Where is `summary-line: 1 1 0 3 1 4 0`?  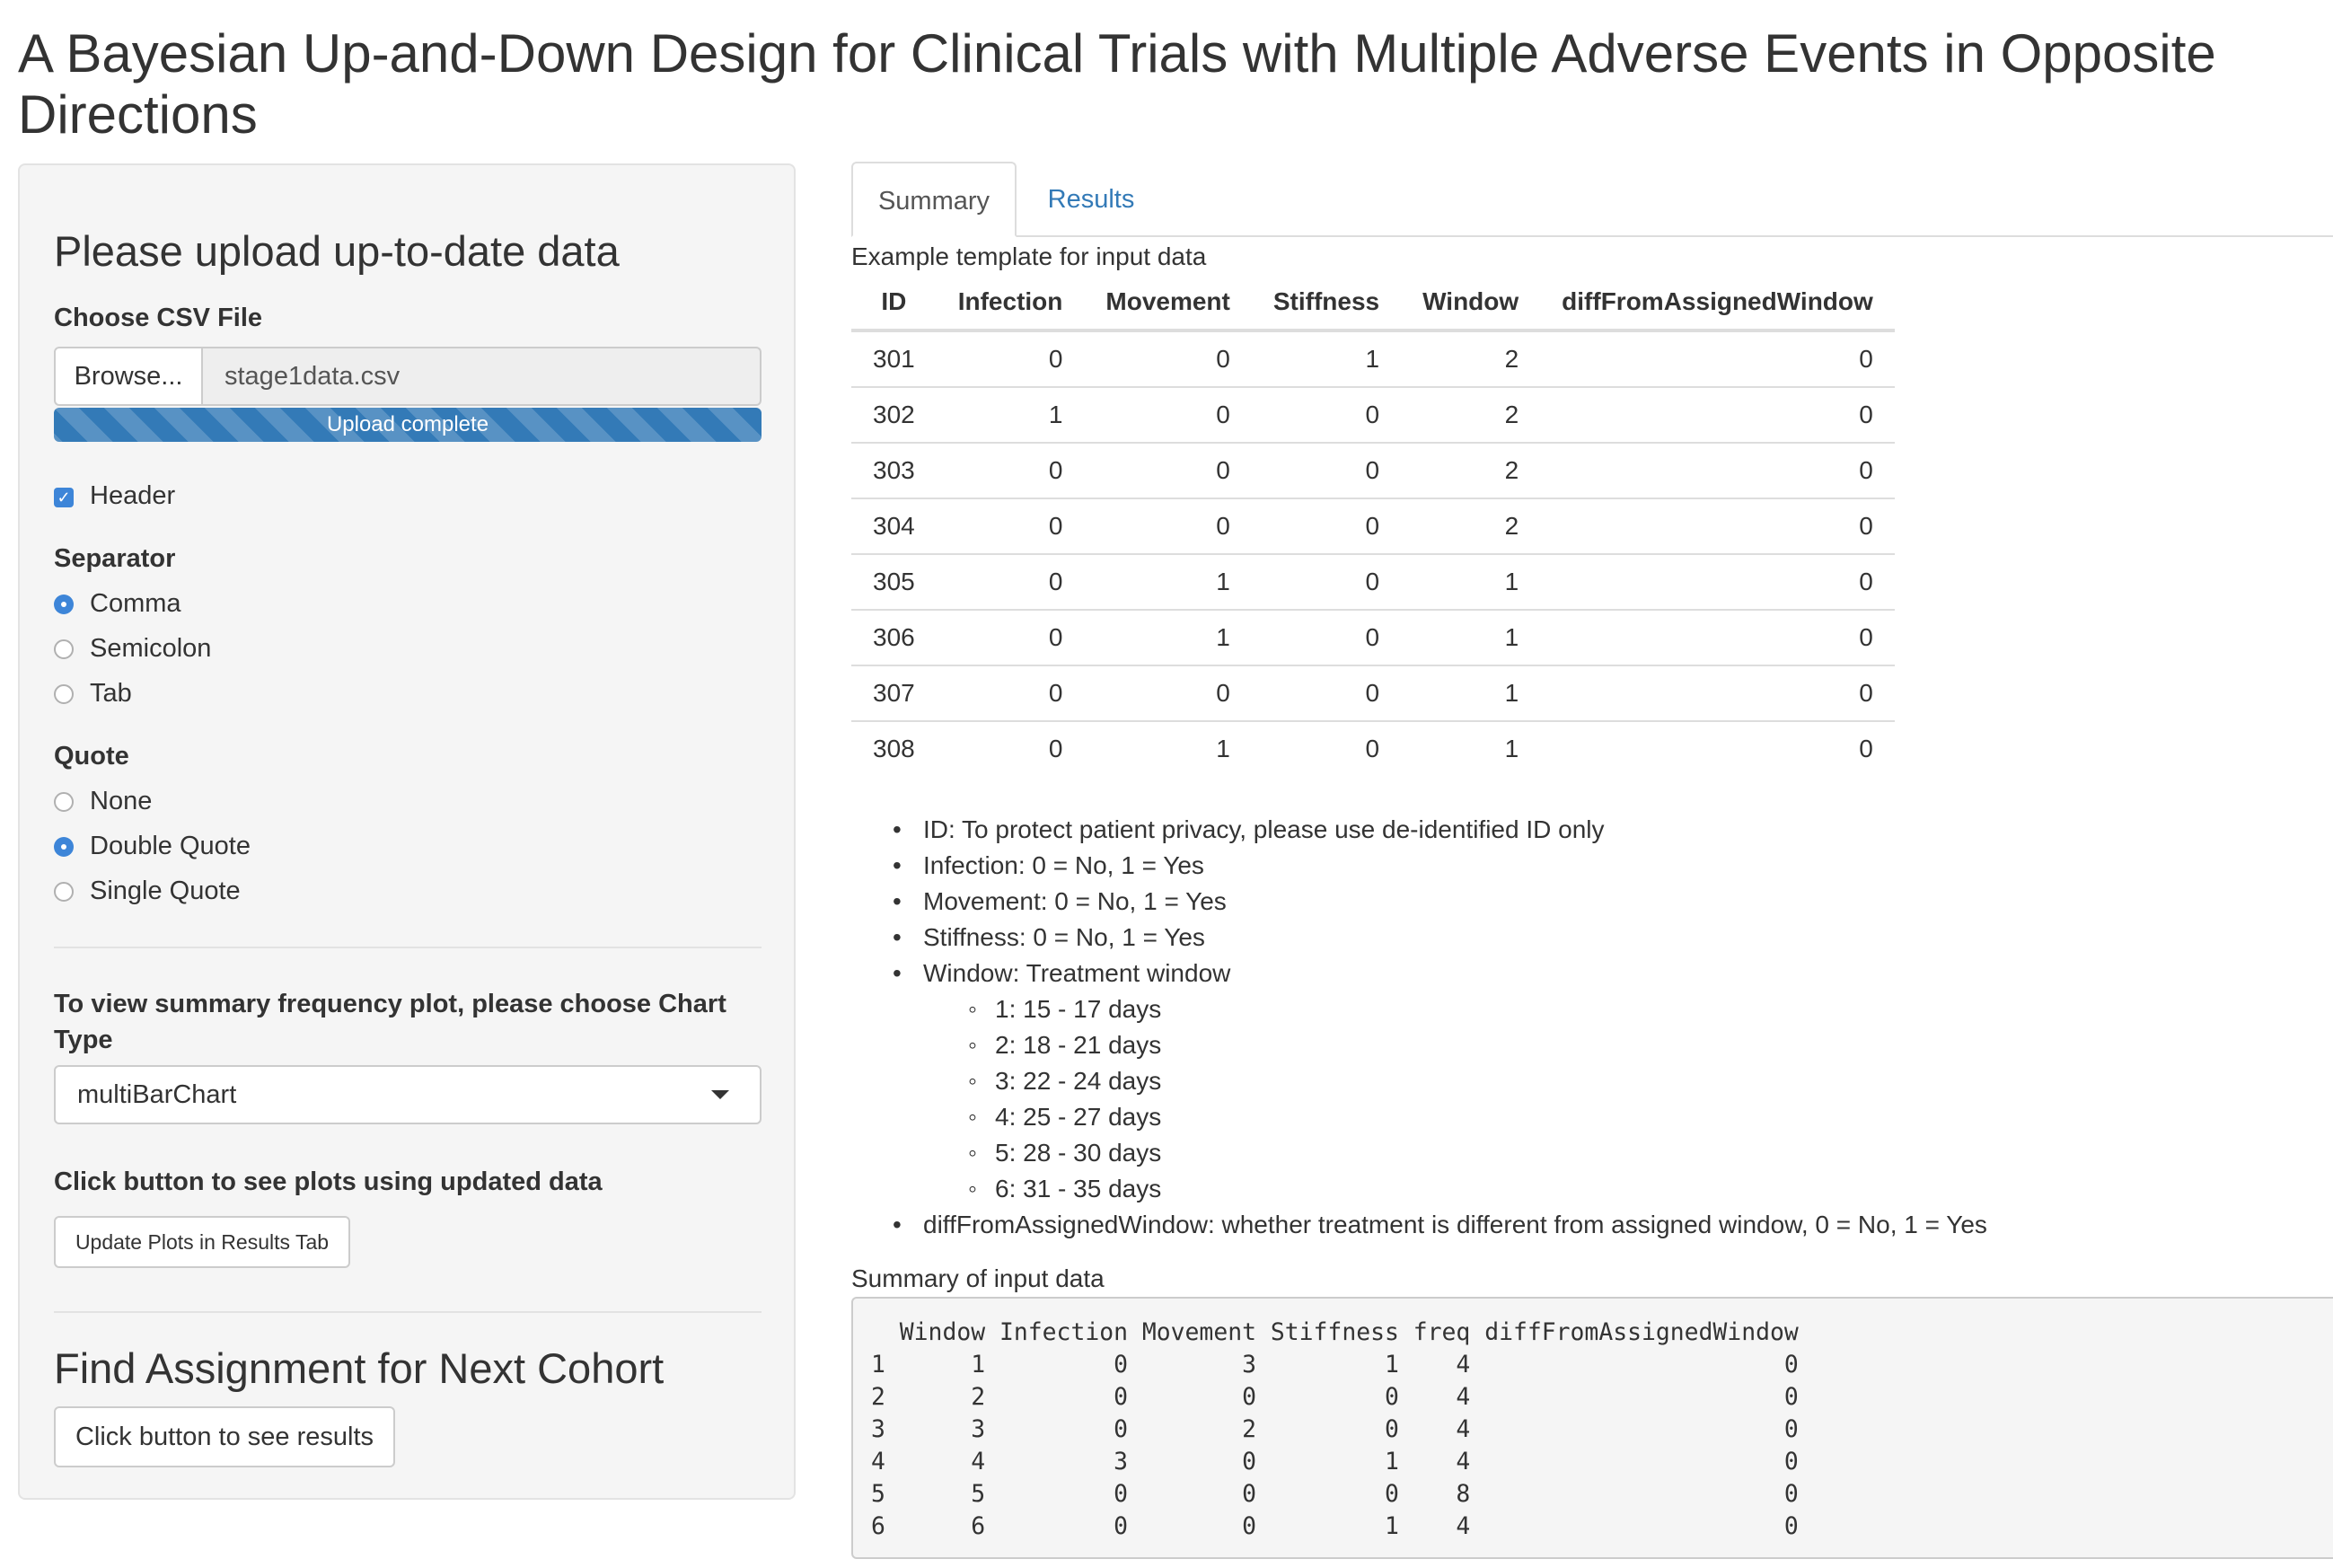
summary-line: 1 1 0 3 1 4 0 is located at coordinates (1335, 1365).